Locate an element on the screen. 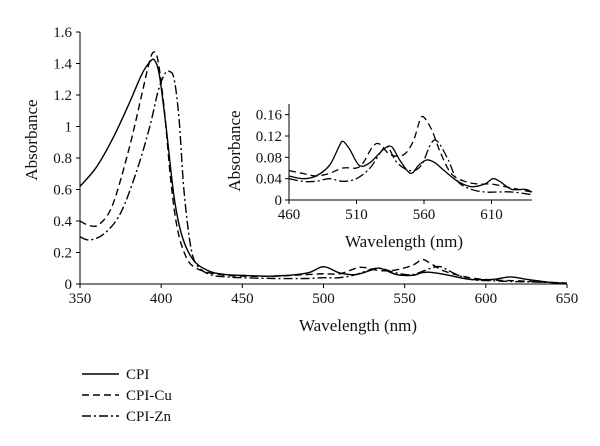 The width and height of the screenshot is (600, 446). main-x-tick-label: 500 is located at coordinates (323, 299).